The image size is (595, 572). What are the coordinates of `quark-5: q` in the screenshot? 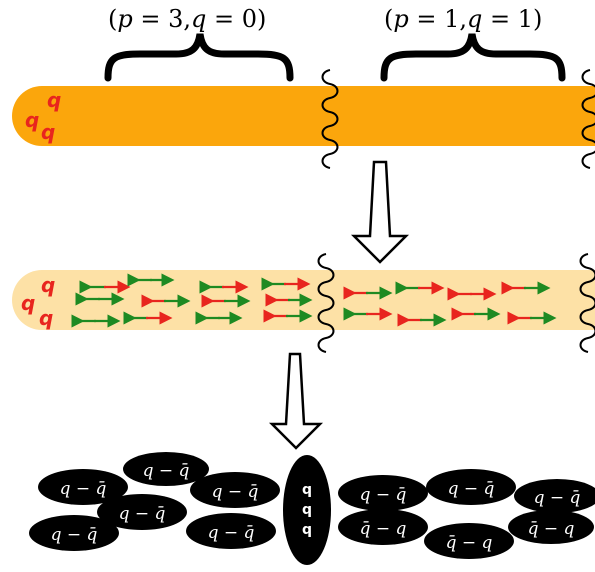 It's located at (28, 303).